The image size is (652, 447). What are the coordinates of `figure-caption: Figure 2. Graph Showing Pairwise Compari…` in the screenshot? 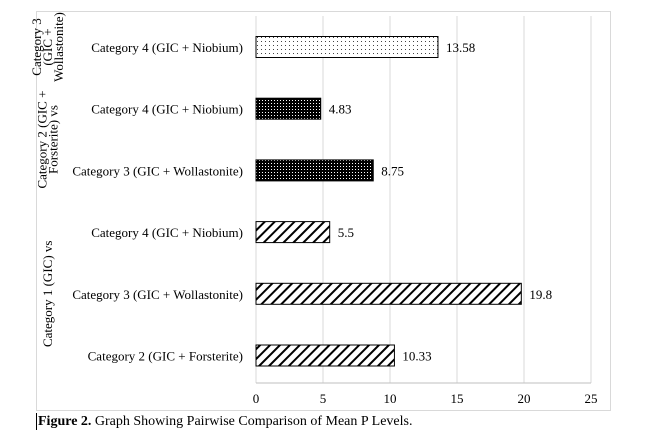 It's located at (224, 421).